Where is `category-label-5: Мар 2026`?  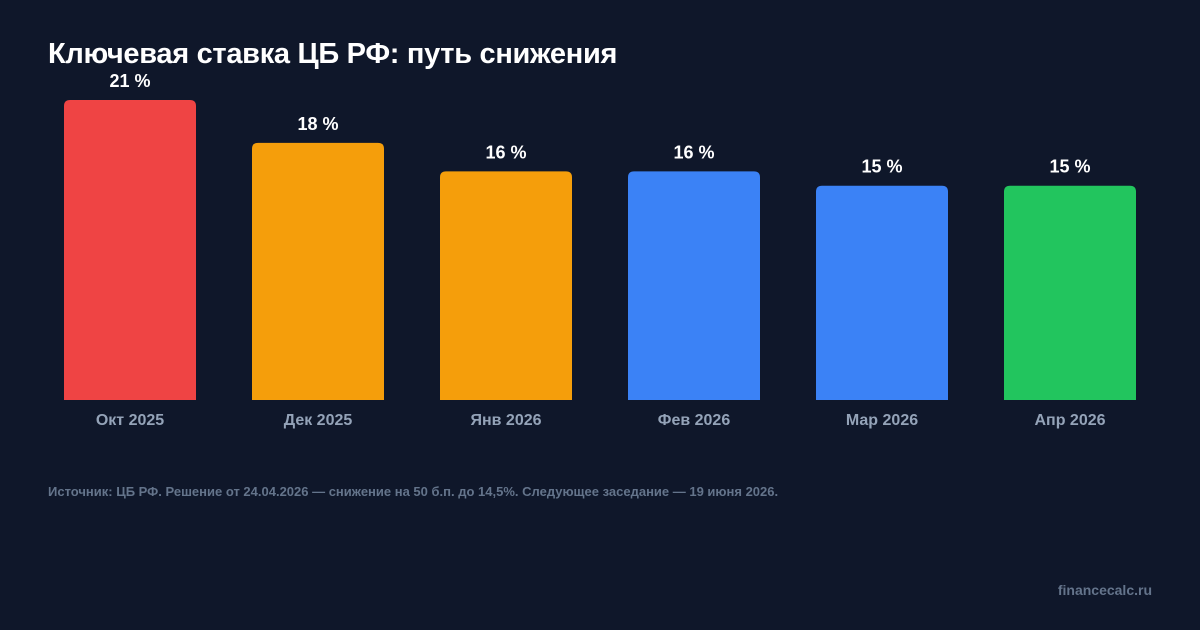 category-label-5: Мар 2026 is located at coordinates (882, 420).